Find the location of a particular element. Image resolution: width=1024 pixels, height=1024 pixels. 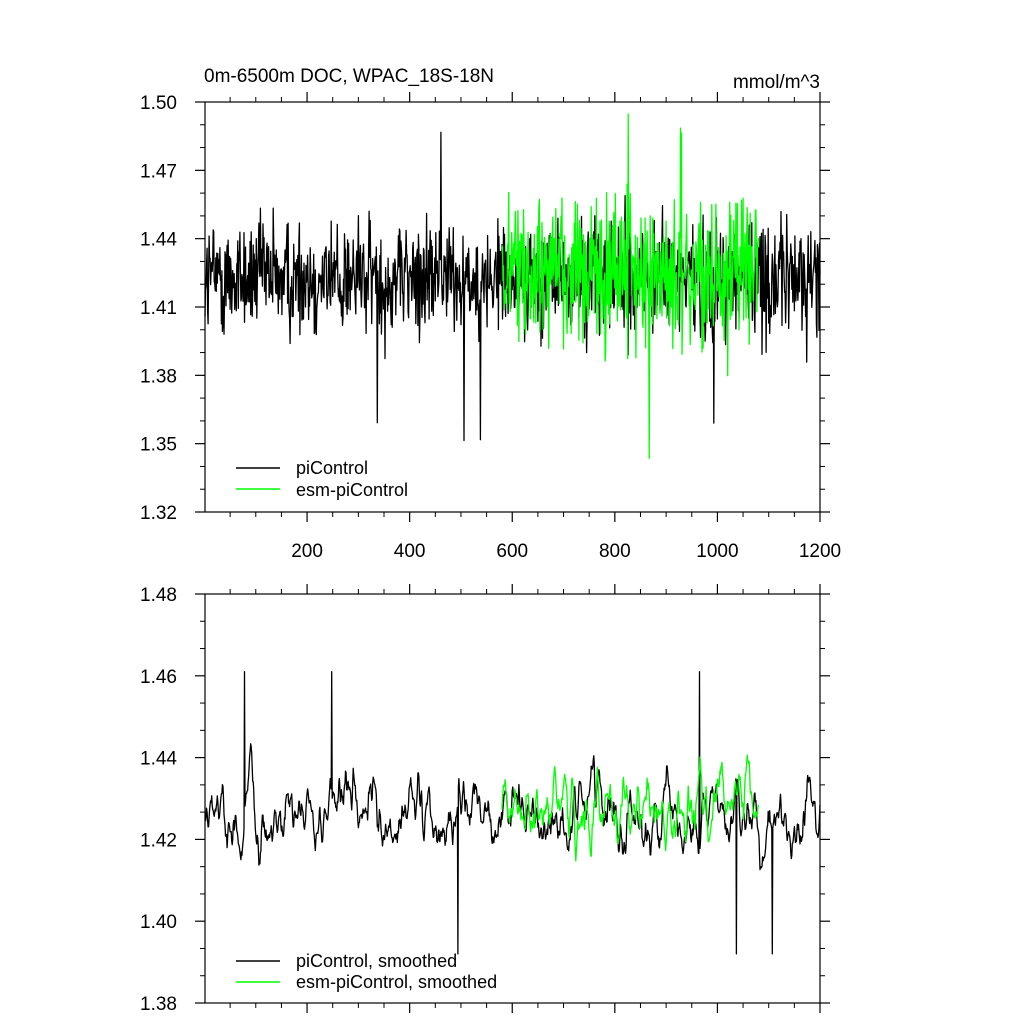

x-tick-label: 400 is located at coordinates (410, 551).